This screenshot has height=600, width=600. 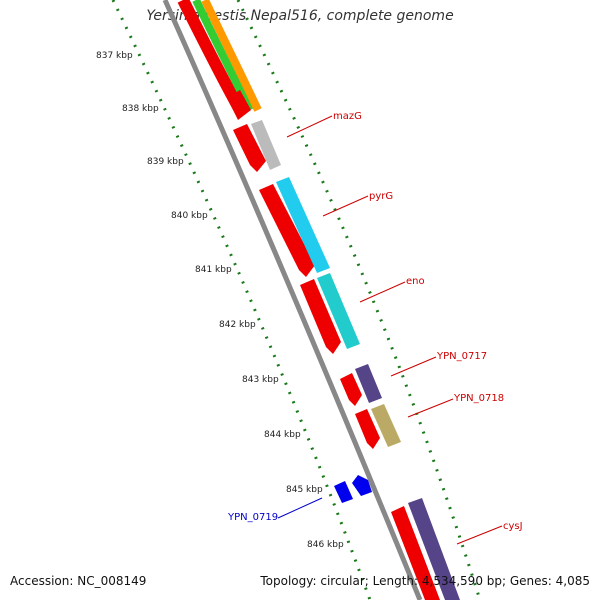 I want to click on gene-bar-ypn0717, so click(x=368, y=383).